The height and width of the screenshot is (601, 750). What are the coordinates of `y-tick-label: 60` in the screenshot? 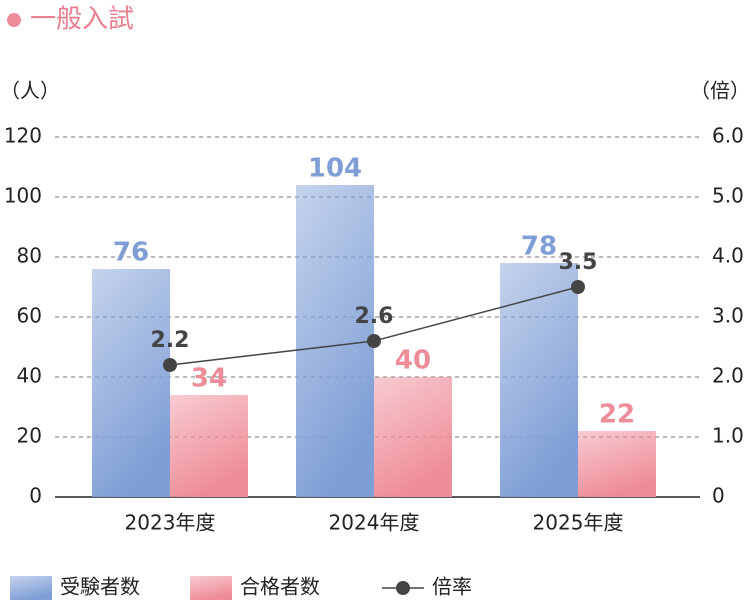 It's located at (29, 316).